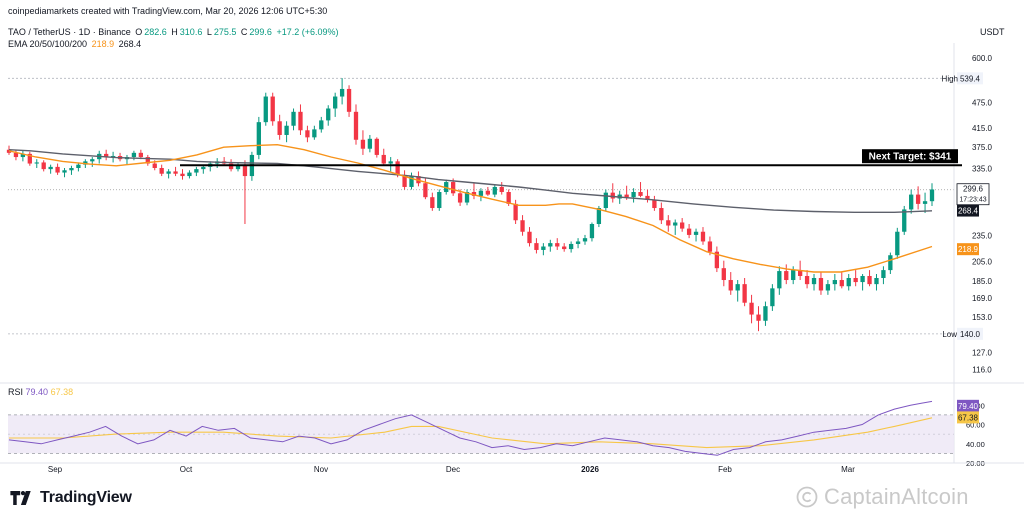 This screenshot has width=1024, height=520. I want to click on rsi-label: RSI, so click(16, 392).